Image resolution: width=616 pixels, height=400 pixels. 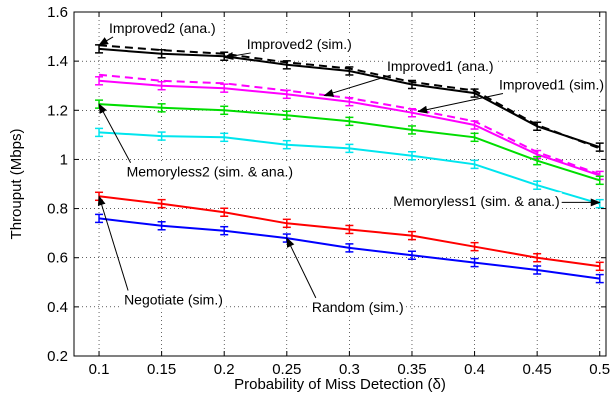 I want to click on annotation-text: Negotiate (sim.), so click(x=173, y=299).